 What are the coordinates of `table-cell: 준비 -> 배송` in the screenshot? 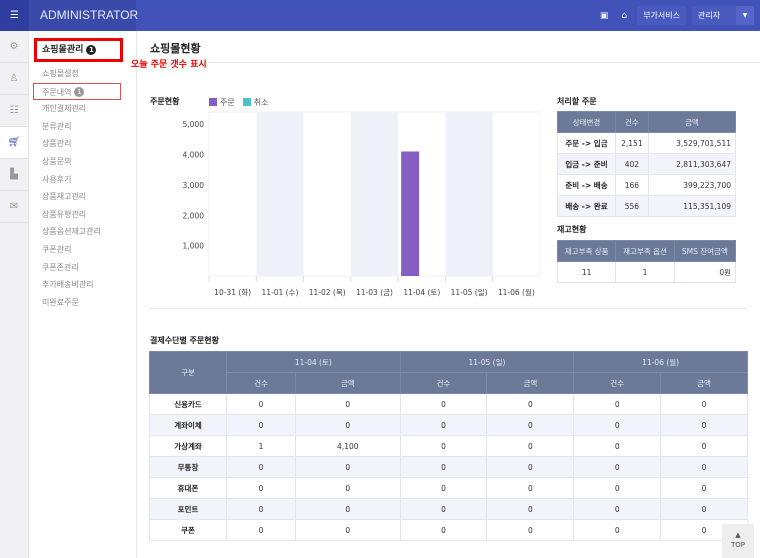 It's located at (586, 185).